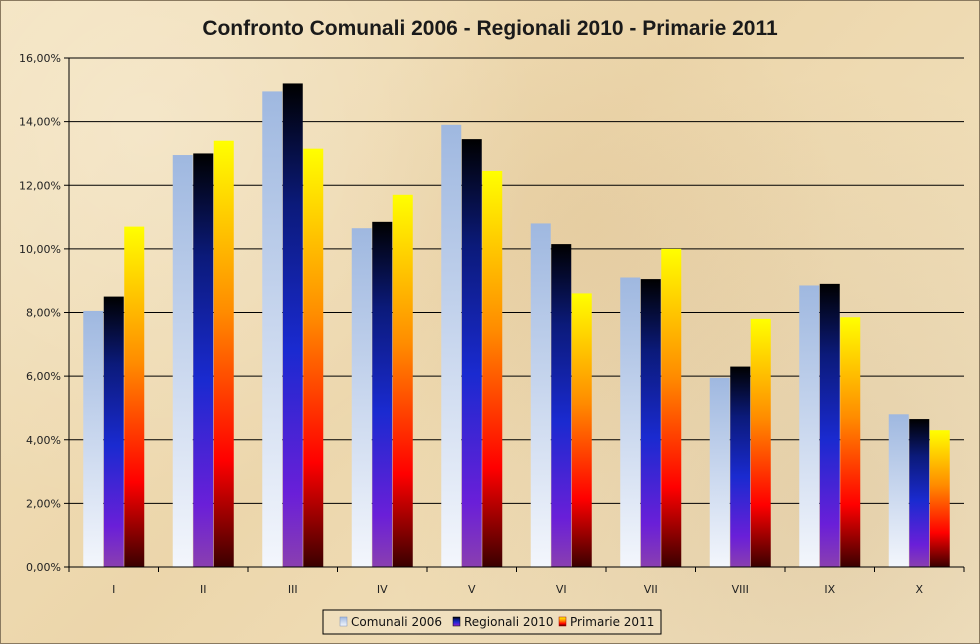 The height and width of the screenshot is (644, 980). What do you see at coordinates (203, 589) in the screenshot?
I see `x-tick-label-ii: II` at bounding box center [203, 589].